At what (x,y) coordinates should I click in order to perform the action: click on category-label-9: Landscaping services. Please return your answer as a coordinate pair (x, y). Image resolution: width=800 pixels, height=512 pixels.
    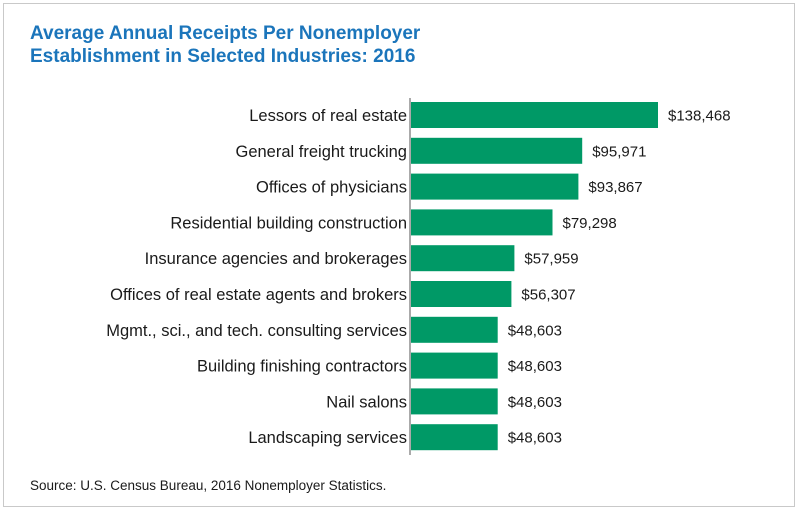
    Looking at the image, I should click on (327, 438).